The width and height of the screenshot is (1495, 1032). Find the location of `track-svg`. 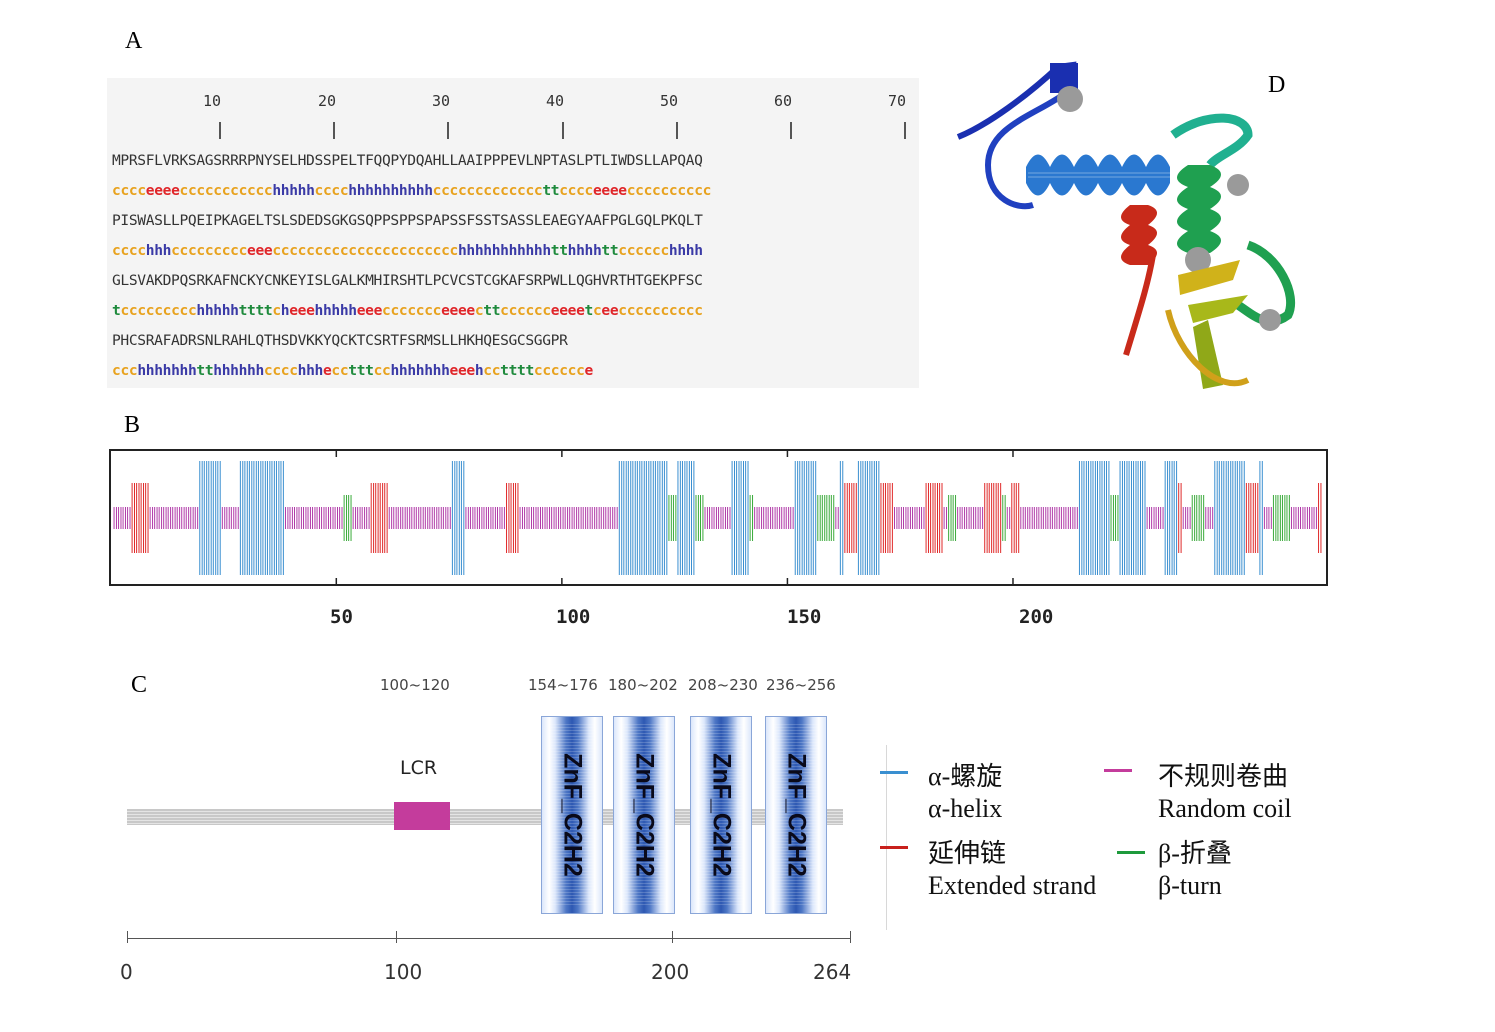

track-svg is located at coordinates (717, 517).